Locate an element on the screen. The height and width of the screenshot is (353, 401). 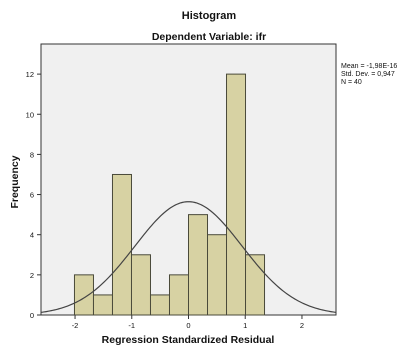
y-tick-label-2: 4 is located at coordinates (32, 235).